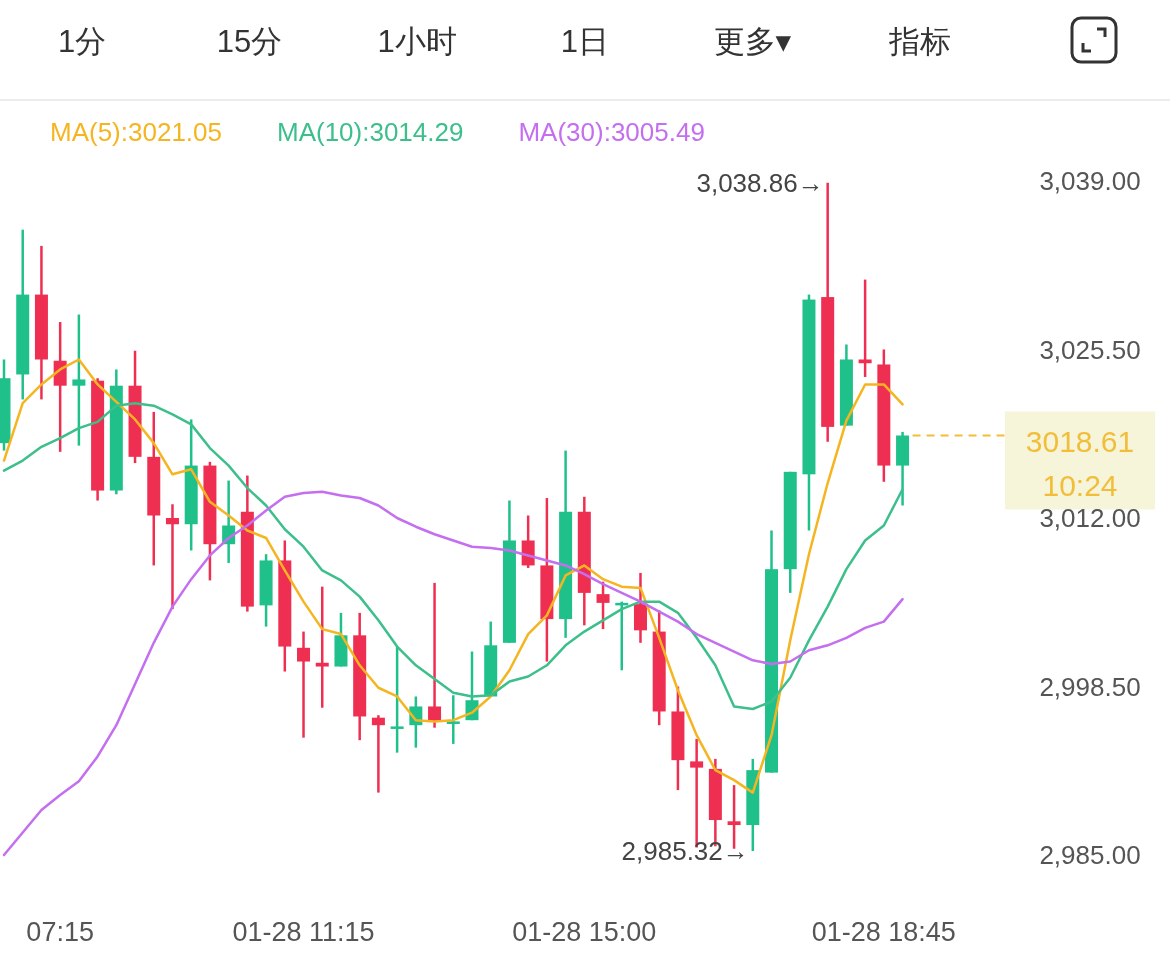 Image resolution: width=1170 pixels, height=961 pixels. What do you see at coordinates (82, 41) in the screenshot?
I see `text: 1分` at bounding box center [82, 41].